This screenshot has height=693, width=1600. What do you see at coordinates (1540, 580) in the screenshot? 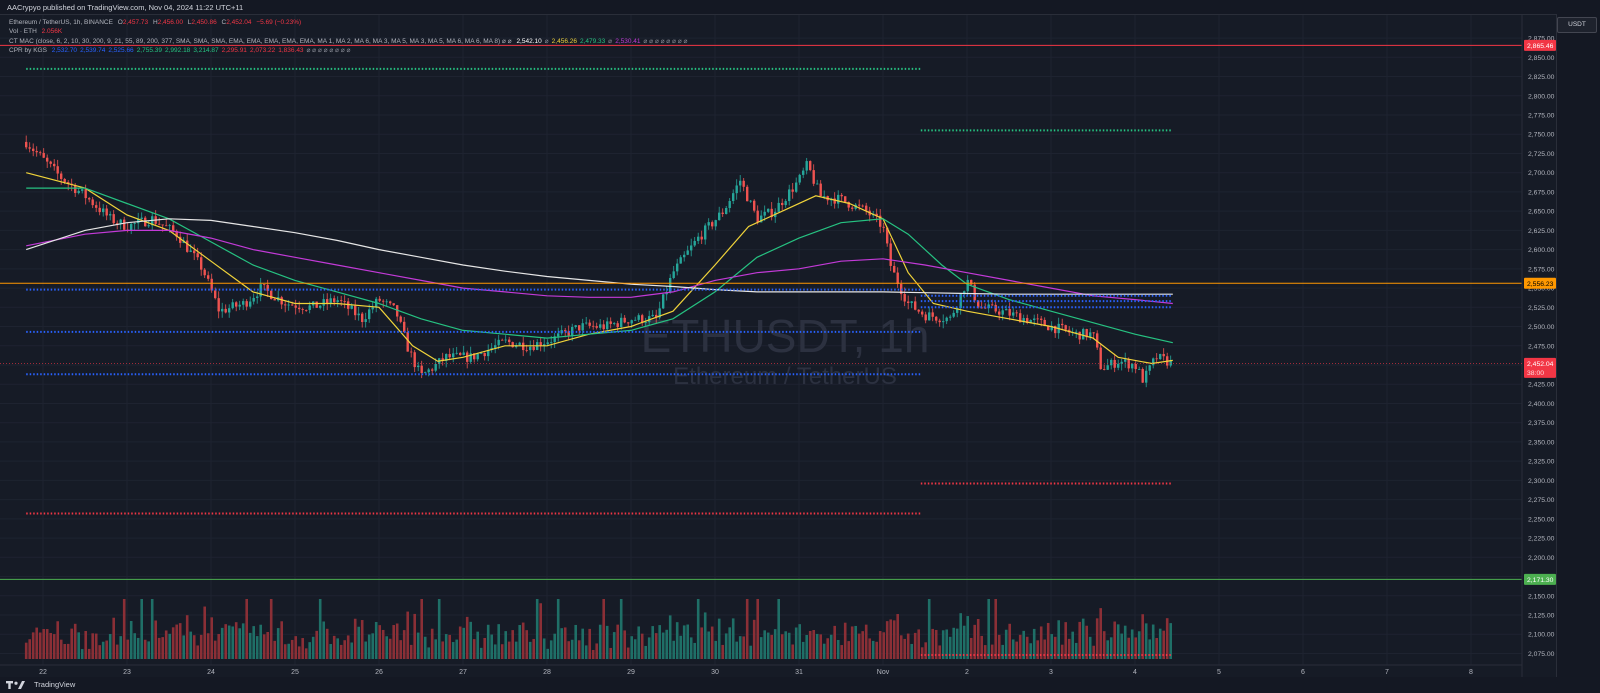
I see `price-tag-label: 2,171.30` at bounding box center [1540, 580].